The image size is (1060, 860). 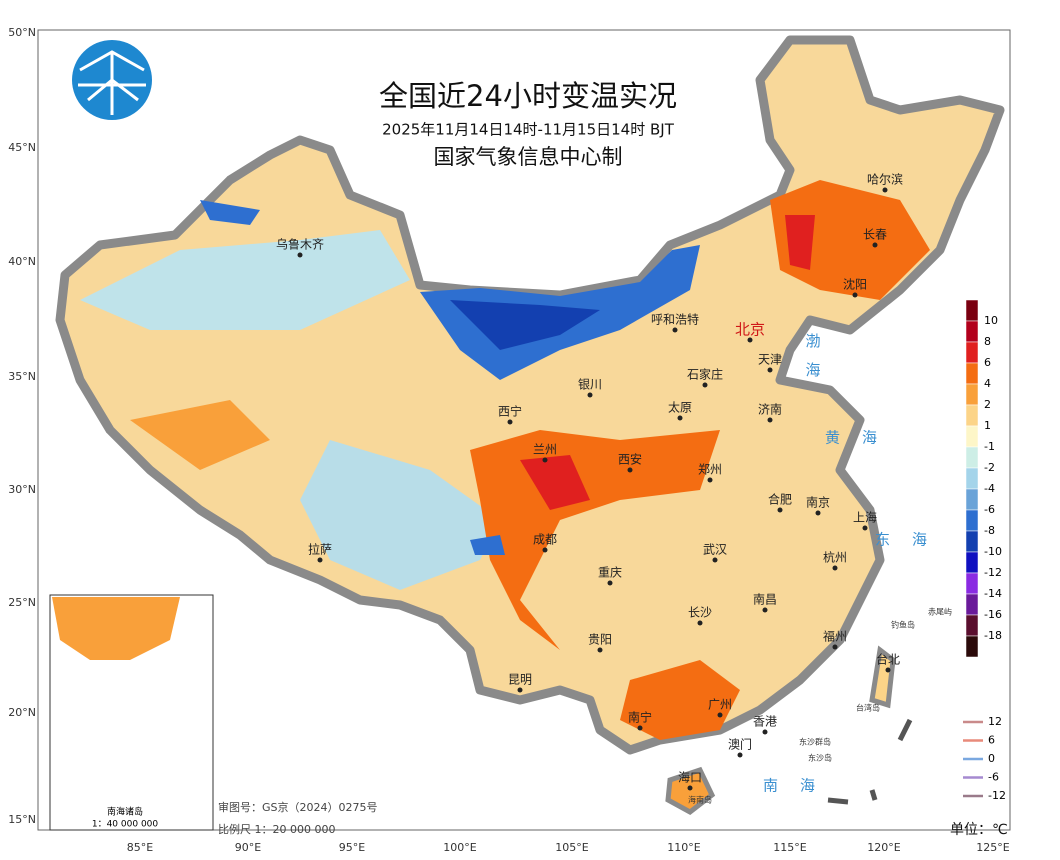 I want to click on line-legend-label: 6, so click(x=991, y=740).